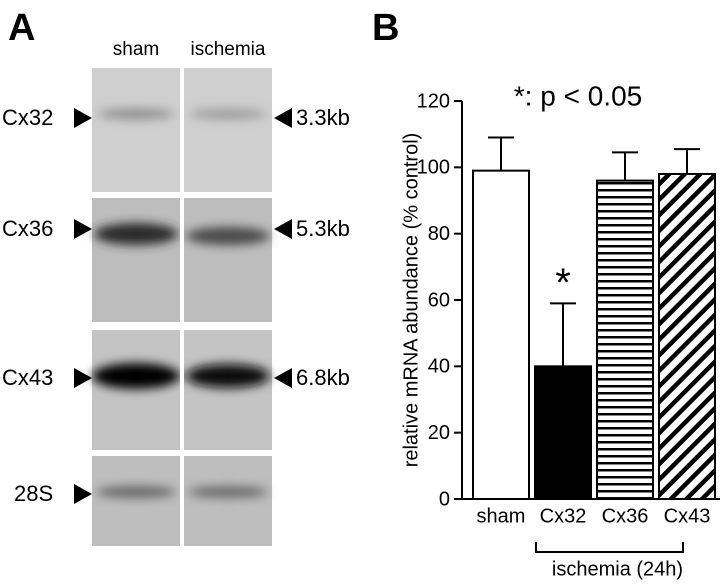 The width and height of the screenshot is (720, 586). What do you see at coordinates (563, 516) in the screenshot?
I see `x-tick-label: Cx32` at bounding box center [563, 516].